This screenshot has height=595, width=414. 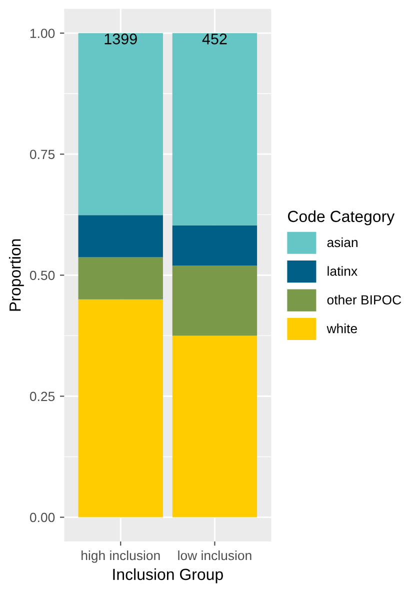 I want to click on annotation: 452, so click(x=214, y=39).